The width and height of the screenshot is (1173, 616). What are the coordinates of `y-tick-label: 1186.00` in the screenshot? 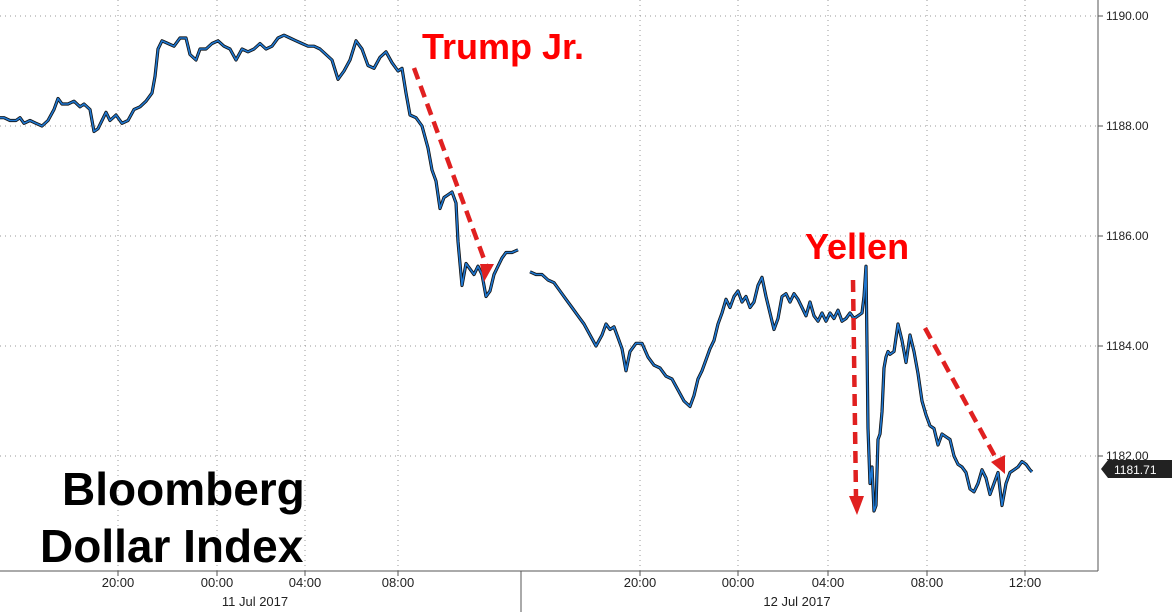 It's located at (1127, 236).